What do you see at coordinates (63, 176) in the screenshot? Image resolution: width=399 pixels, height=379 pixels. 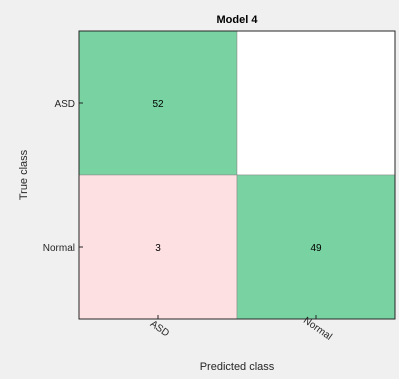 I see `y-tick-labels: ASD Normal` at bounding box center [63, 176].